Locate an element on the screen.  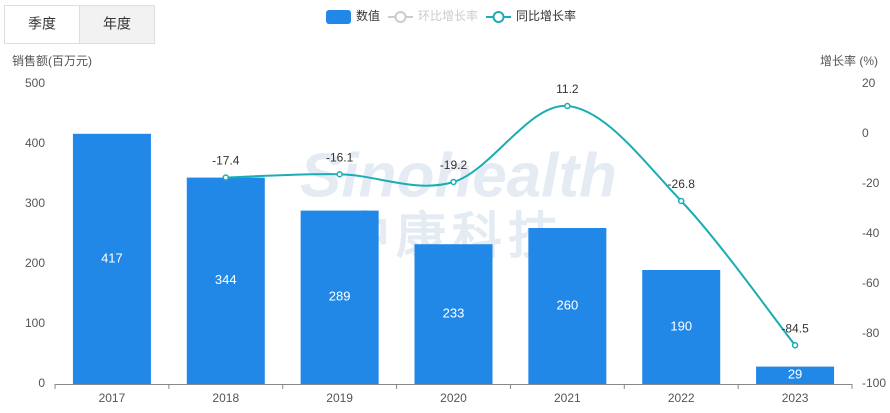
y2-axis-label: 增长率 (%) is located at coordinates (849, 60).